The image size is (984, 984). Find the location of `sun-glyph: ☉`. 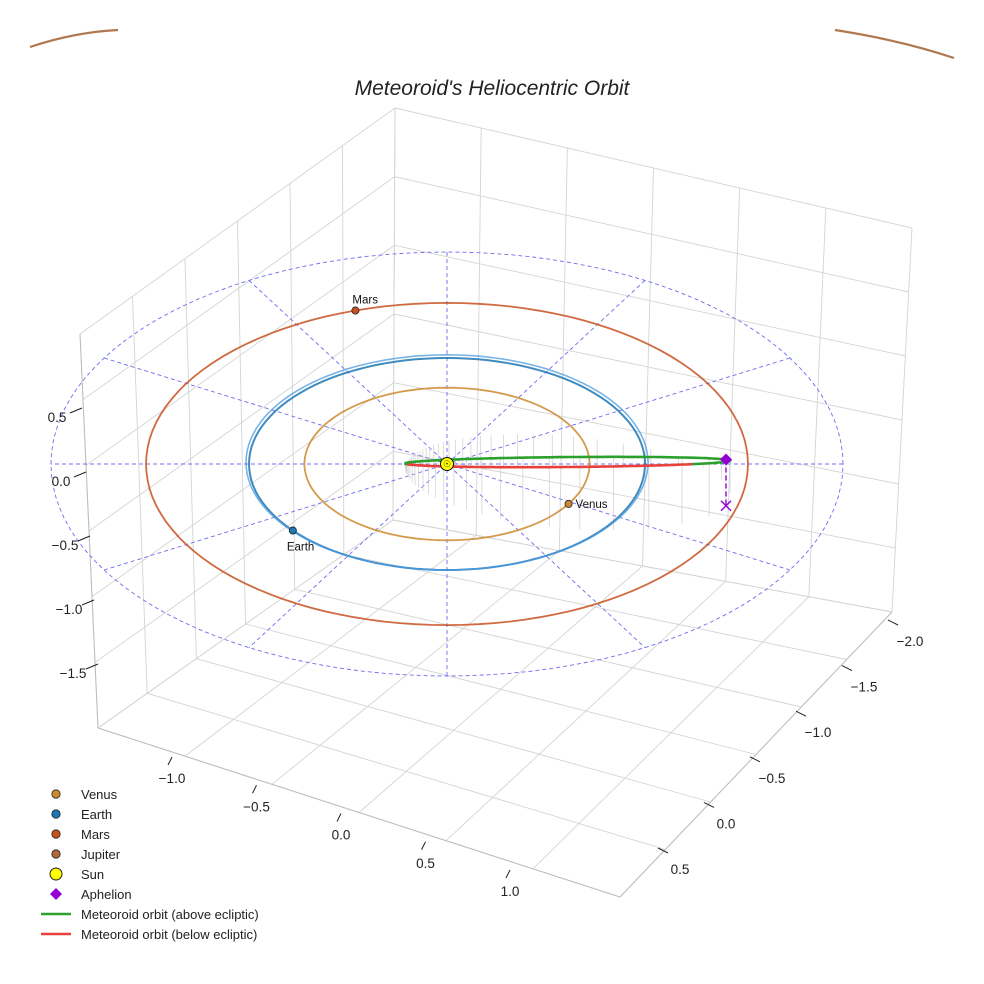

sun-glyph: ☉ is located at coordinates (447, 464).